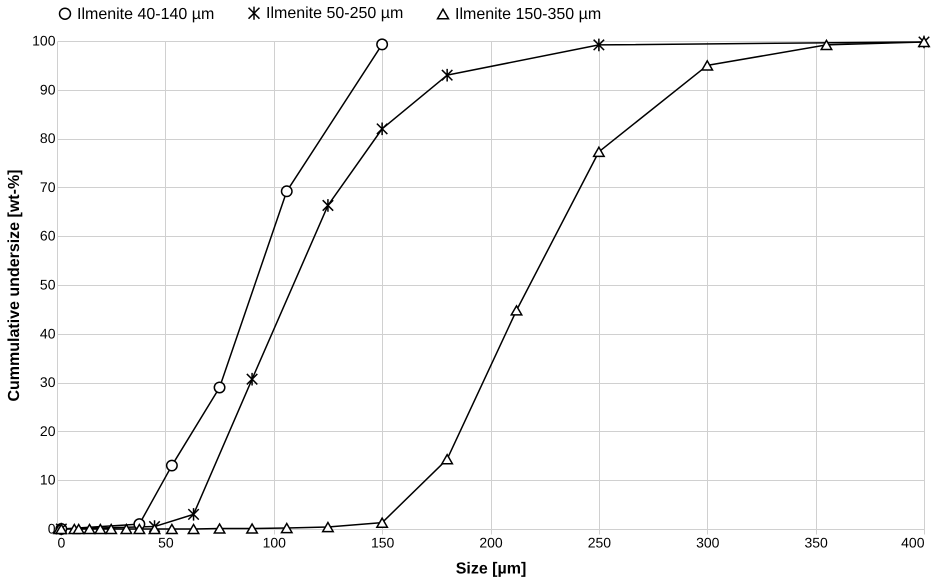  I want to click on x-tick-label: 200, so click(491, 542).